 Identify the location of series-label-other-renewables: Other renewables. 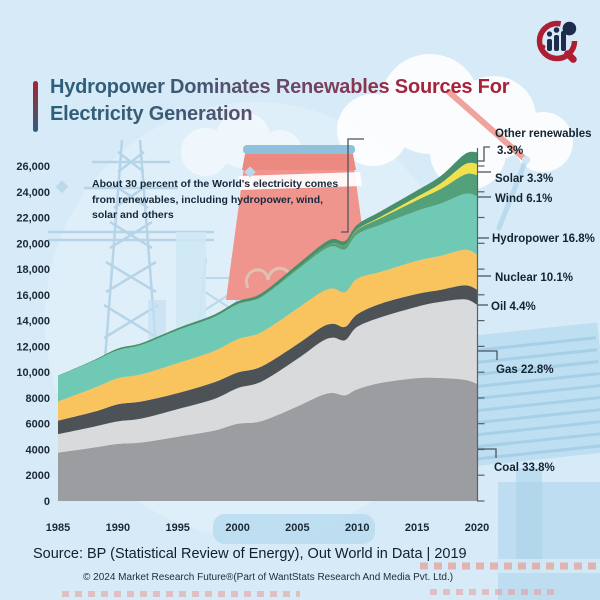
(543, 134).